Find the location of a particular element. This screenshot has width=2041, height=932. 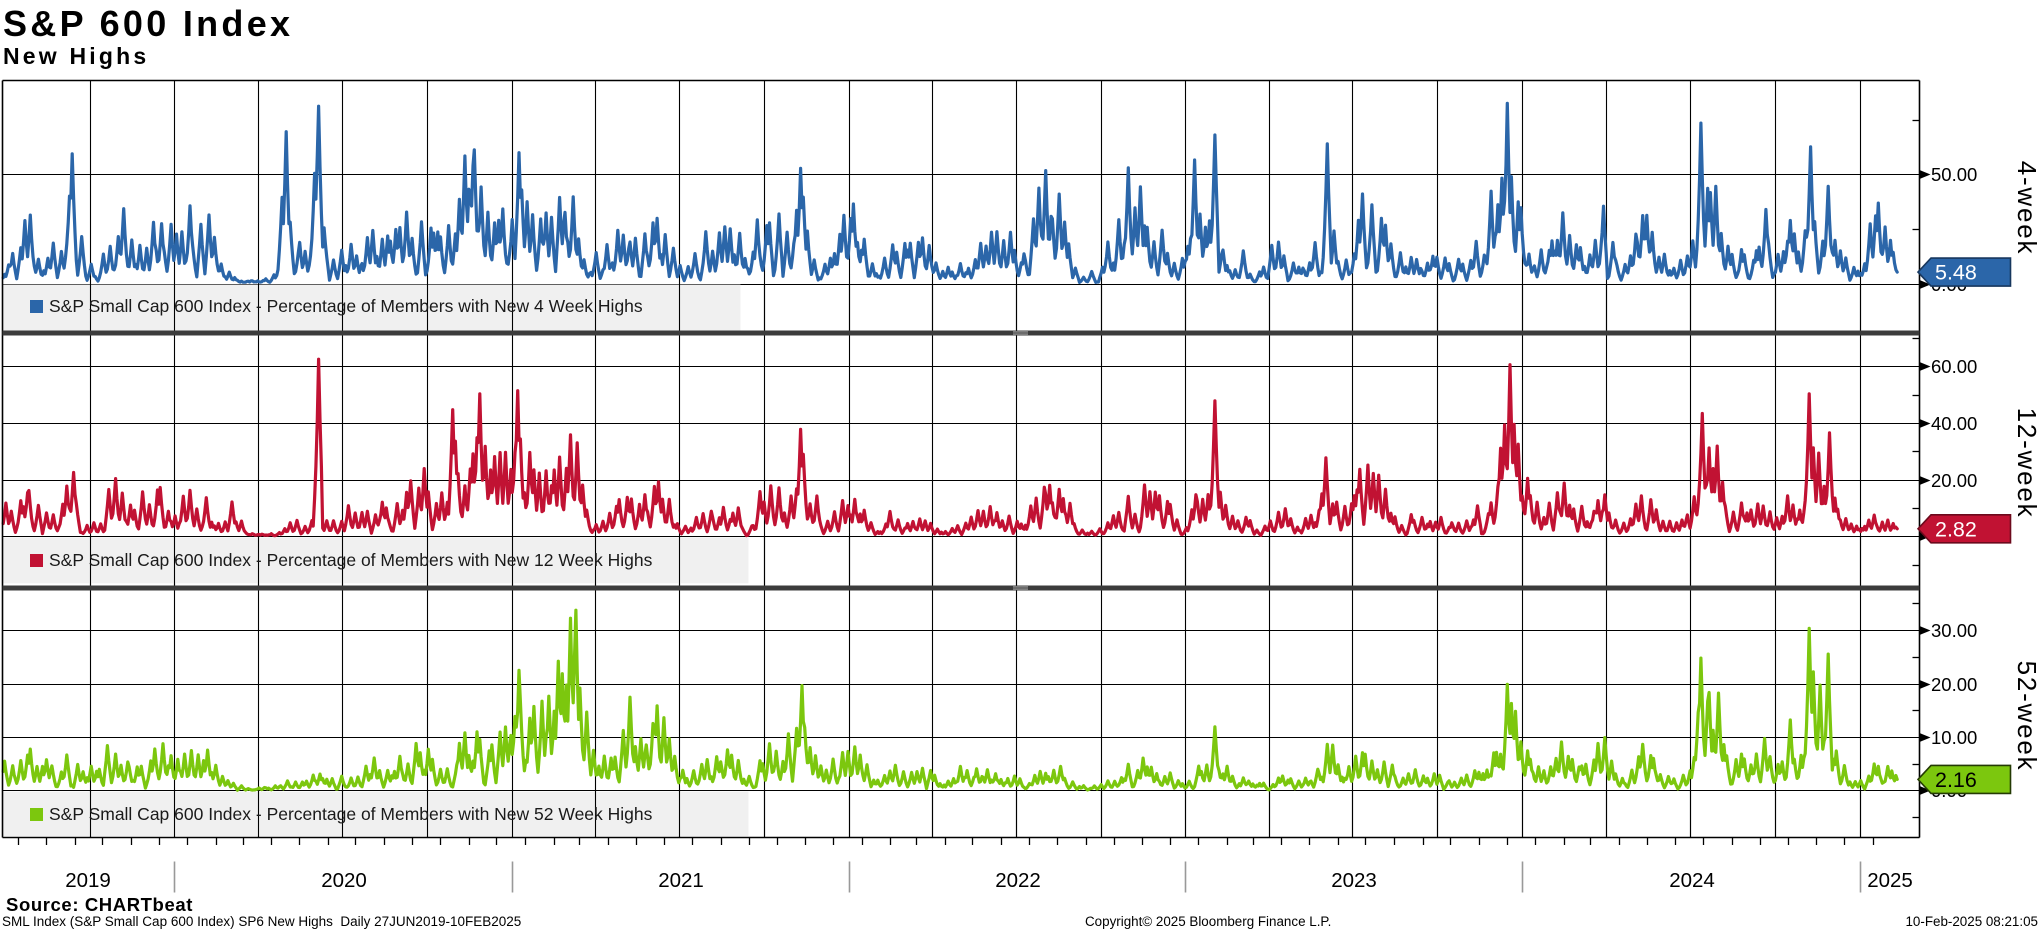

svg-text: 5.48 is located at coordinates (1956, 273).